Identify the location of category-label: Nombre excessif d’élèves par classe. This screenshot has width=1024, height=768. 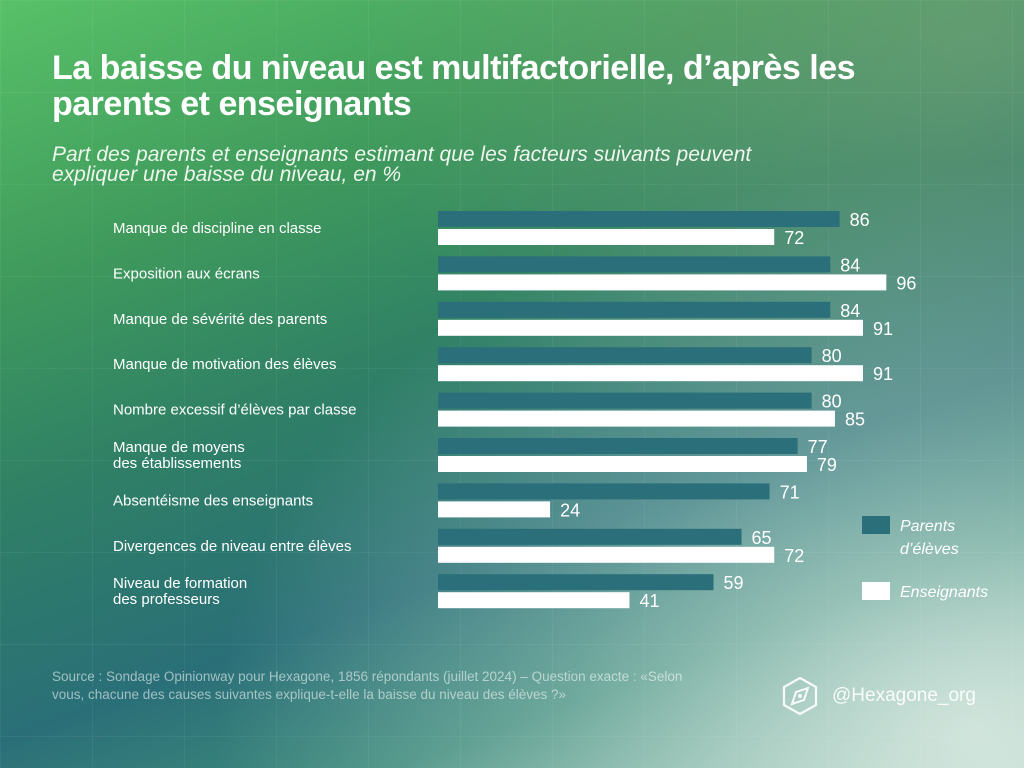
(234, 410).